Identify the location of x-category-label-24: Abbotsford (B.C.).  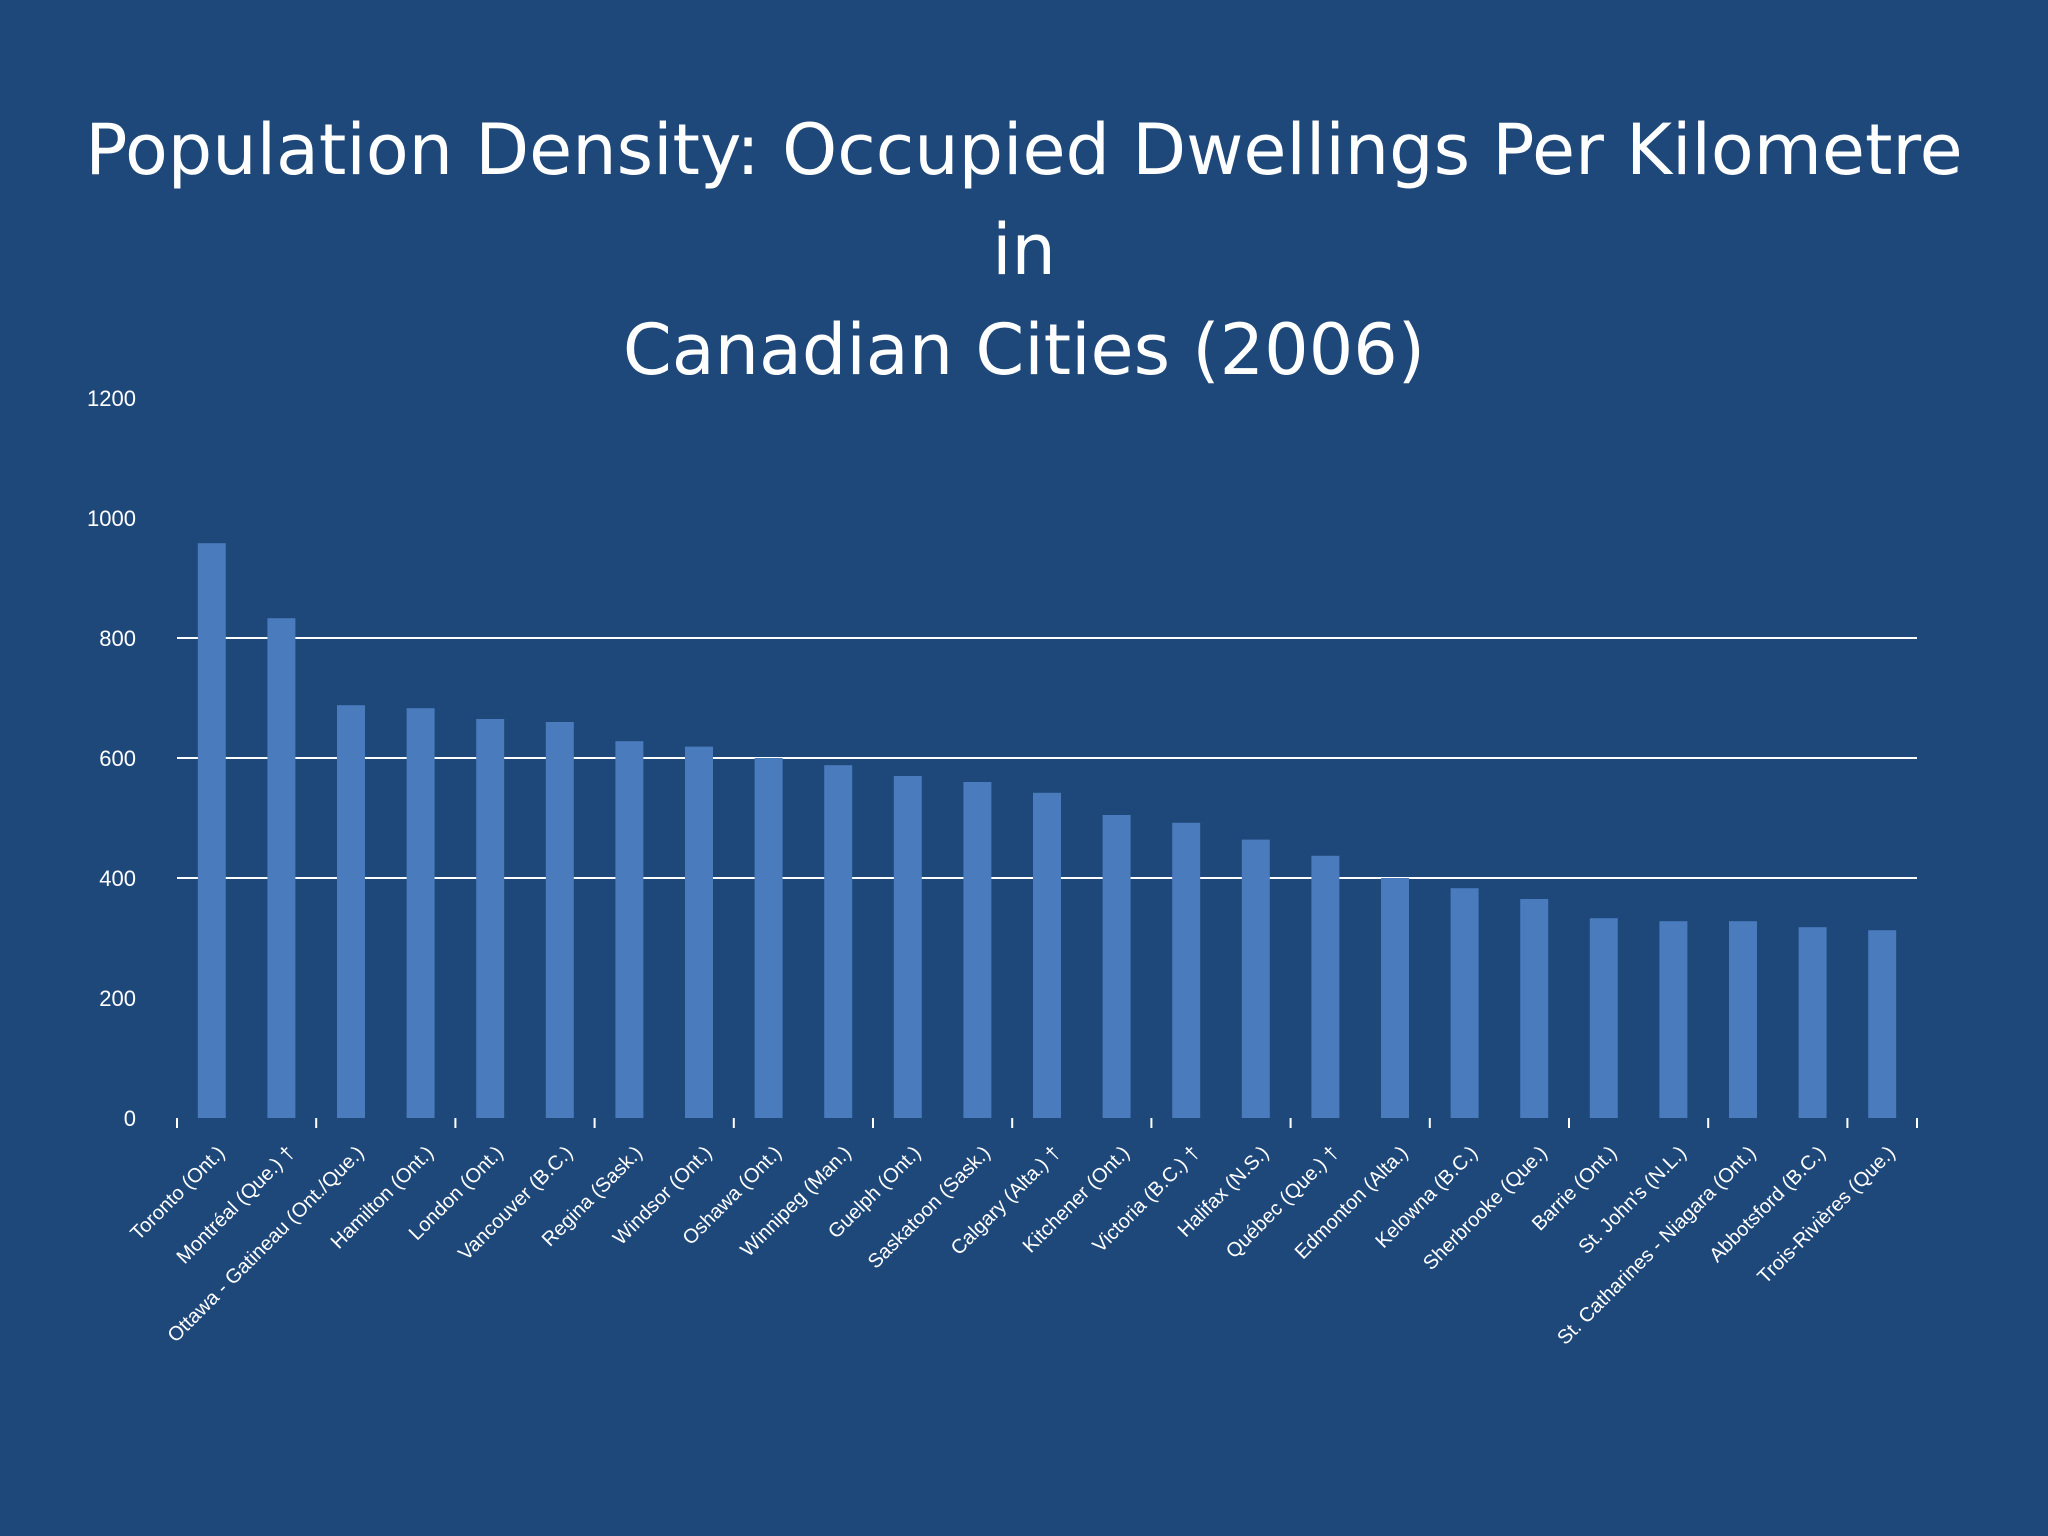
(1767, 1204).